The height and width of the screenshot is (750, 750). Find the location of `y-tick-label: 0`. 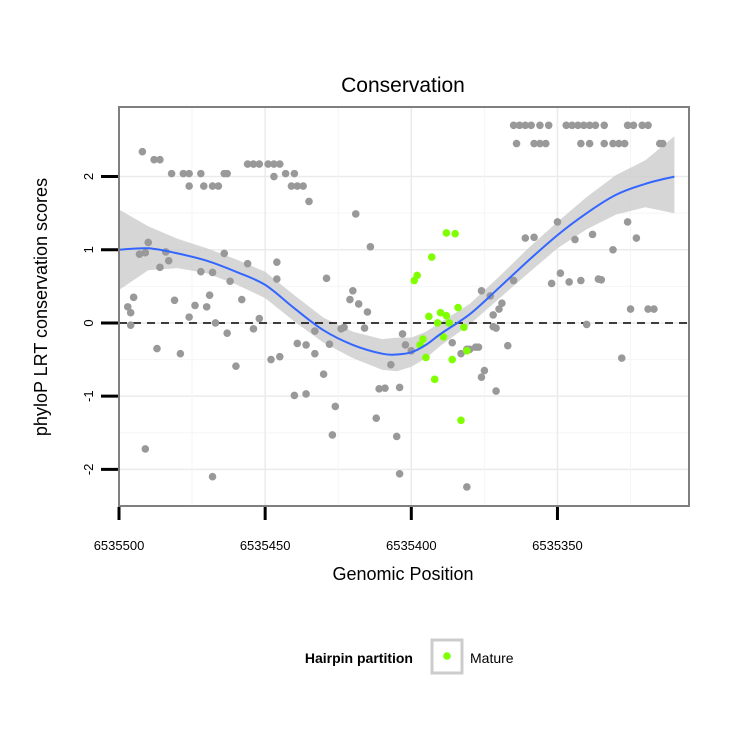

y-tick-label: 0 is located at coordinates (88, 322).